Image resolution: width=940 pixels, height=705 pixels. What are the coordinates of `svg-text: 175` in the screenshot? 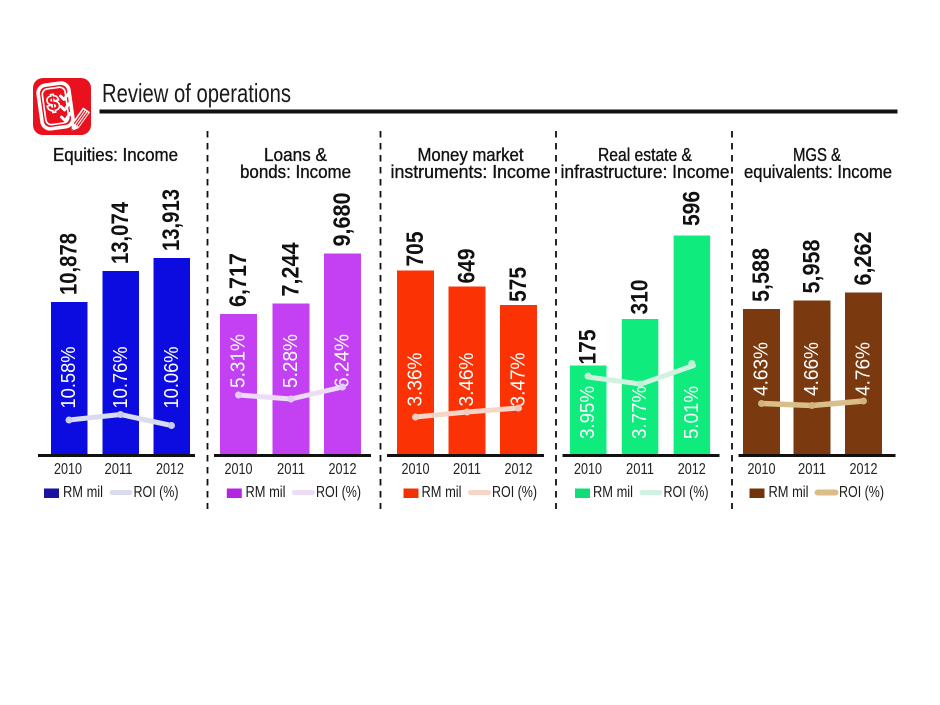 It's located at (588, 347).